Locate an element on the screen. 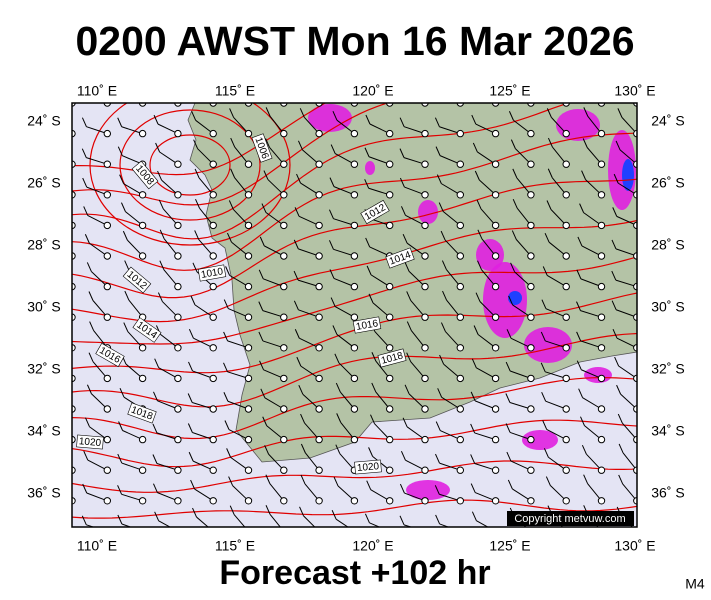  lon-label: 120˚ E is located at coordinates (372, 91).